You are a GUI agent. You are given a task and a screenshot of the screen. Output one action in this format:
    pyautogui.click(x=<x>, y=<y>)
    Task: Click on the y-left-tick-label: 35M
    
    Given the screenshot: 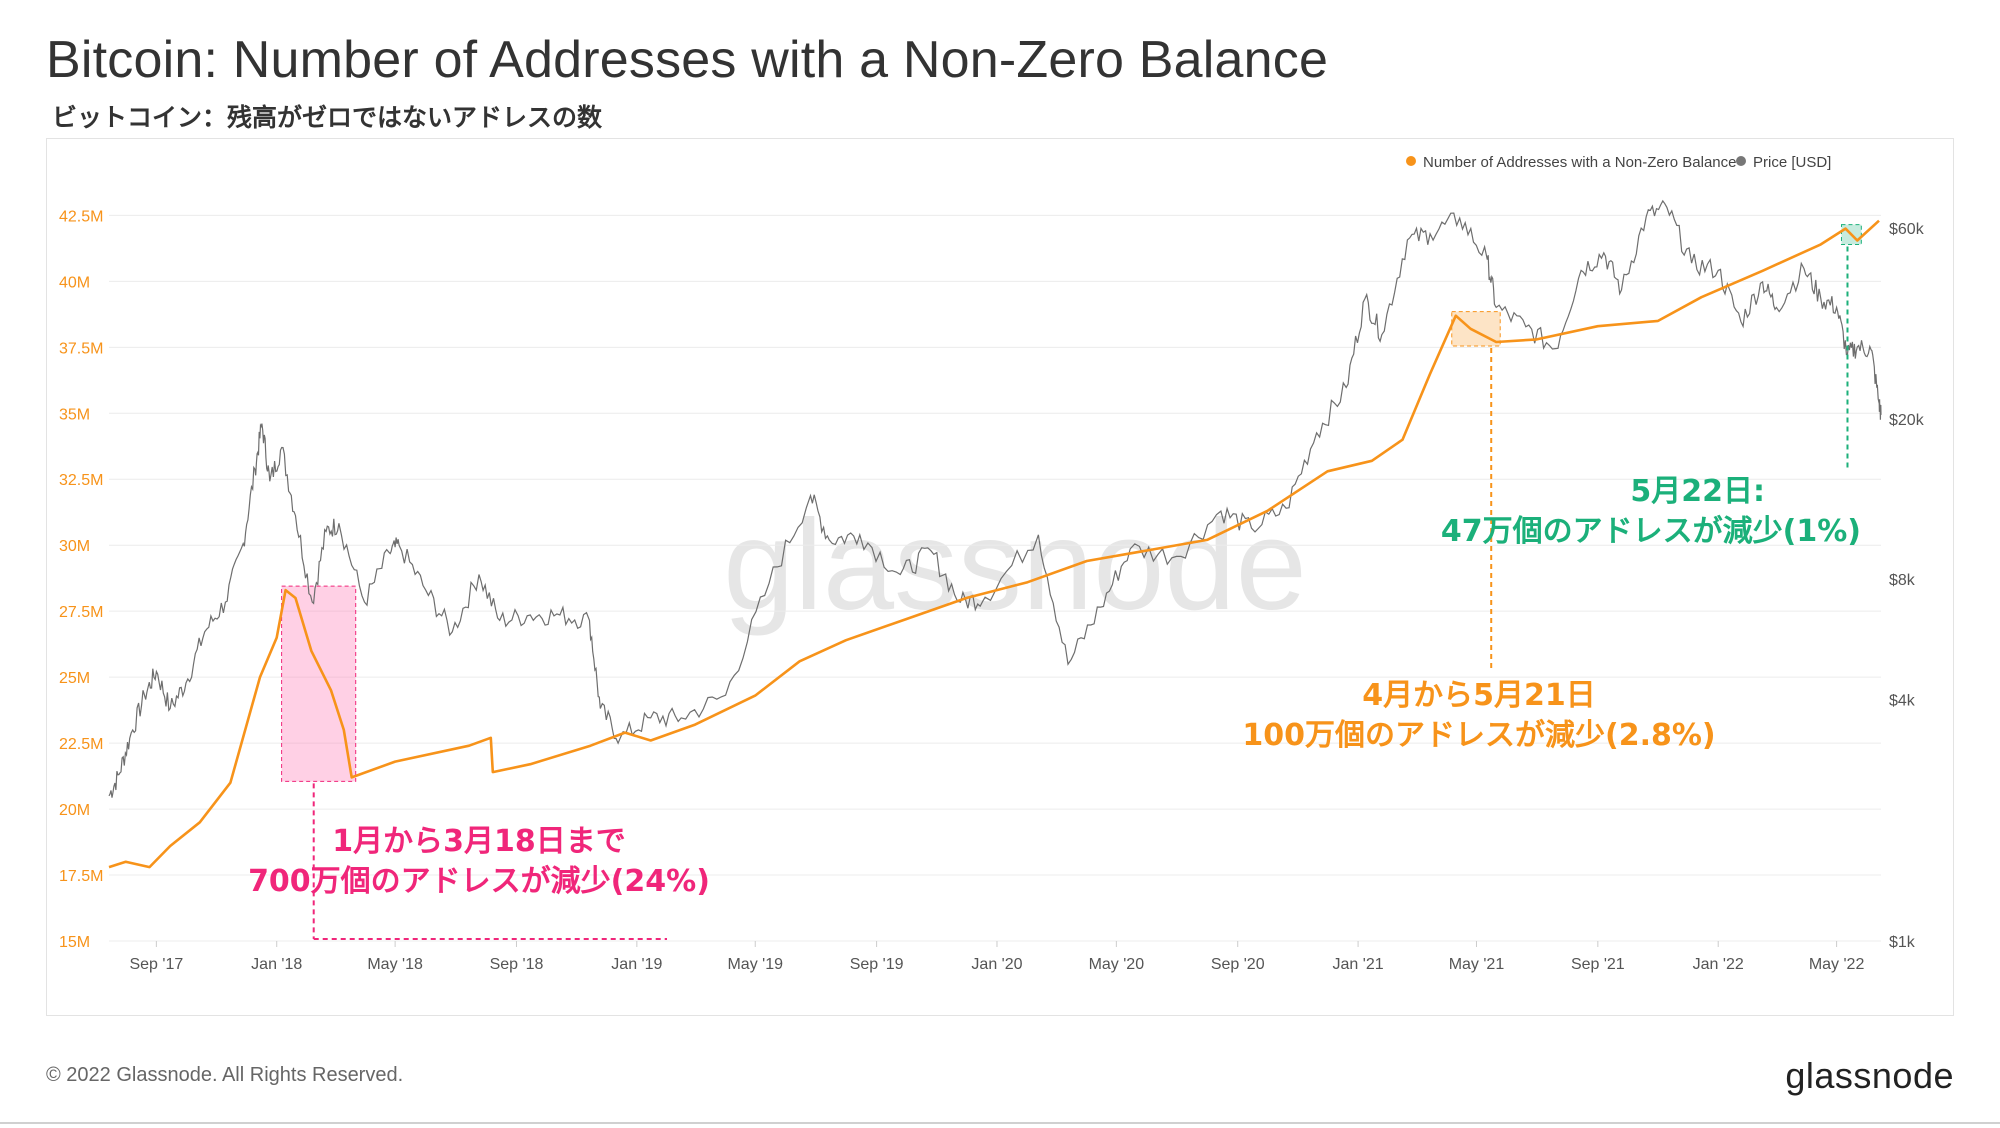 What is the action you would take?
    pyautogui.click(x=74, y=414)
    